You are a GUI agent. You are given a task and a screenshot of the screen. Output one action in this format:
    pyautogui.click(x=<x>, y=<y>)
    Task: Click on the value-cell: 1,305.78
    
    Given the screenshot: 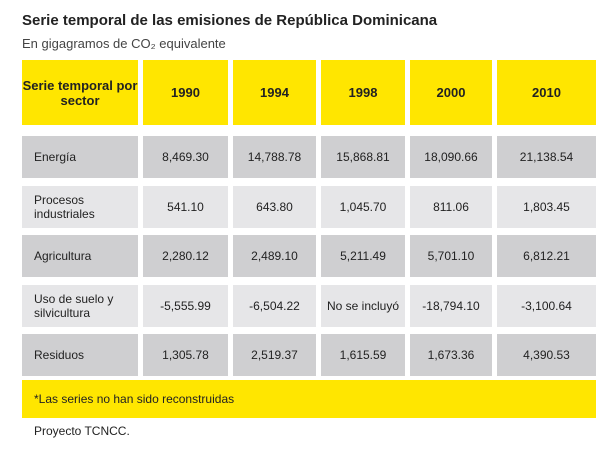 What is the action you would take?
    pyautogui.click(x=185, y=355)
    